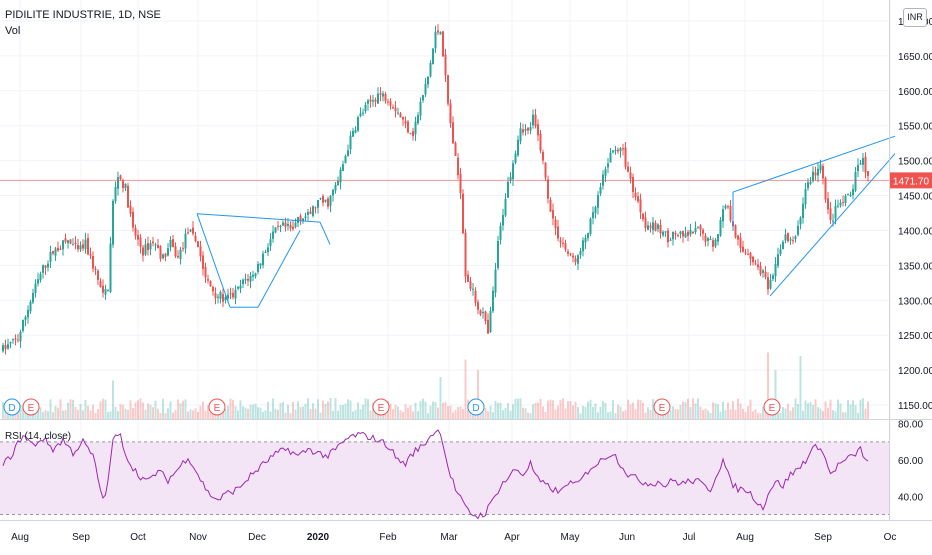 This screenshot has width=932, height=555. I want to click on trendline-wedge-top, so click(814, 164).